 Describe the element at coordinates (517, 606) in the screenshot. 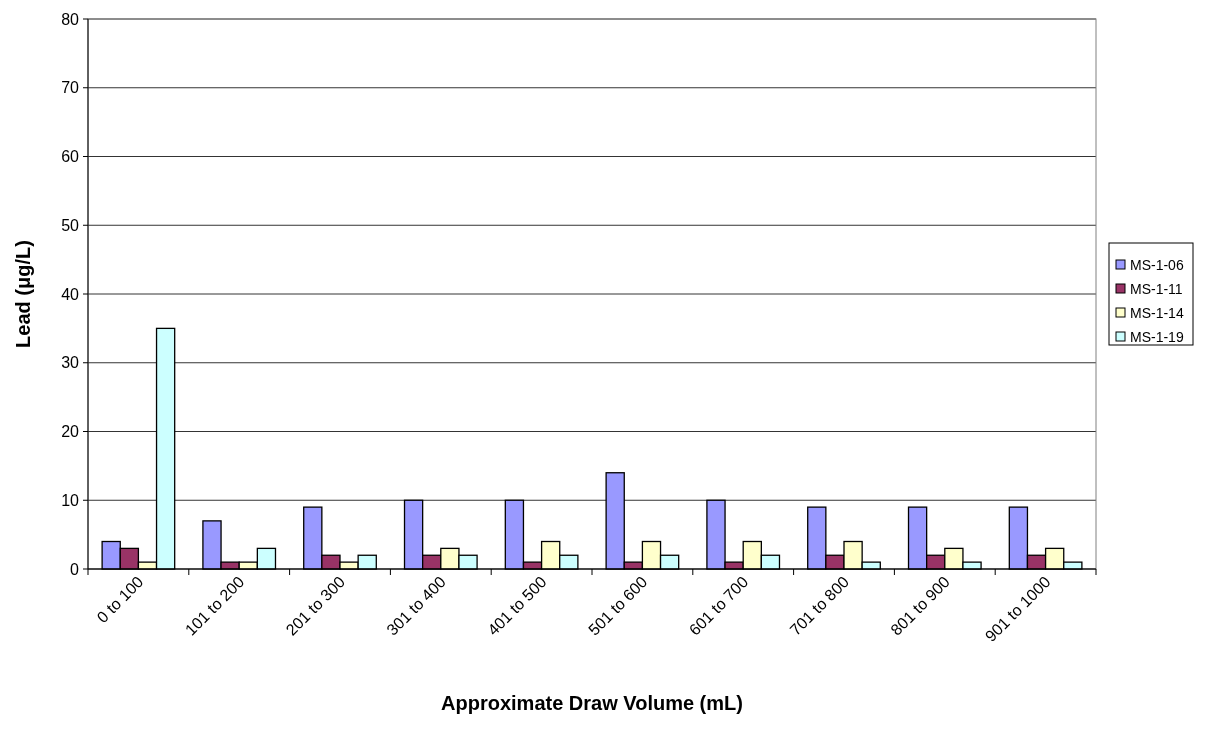

I see `x-tick-label: 401 to 500` at that location.